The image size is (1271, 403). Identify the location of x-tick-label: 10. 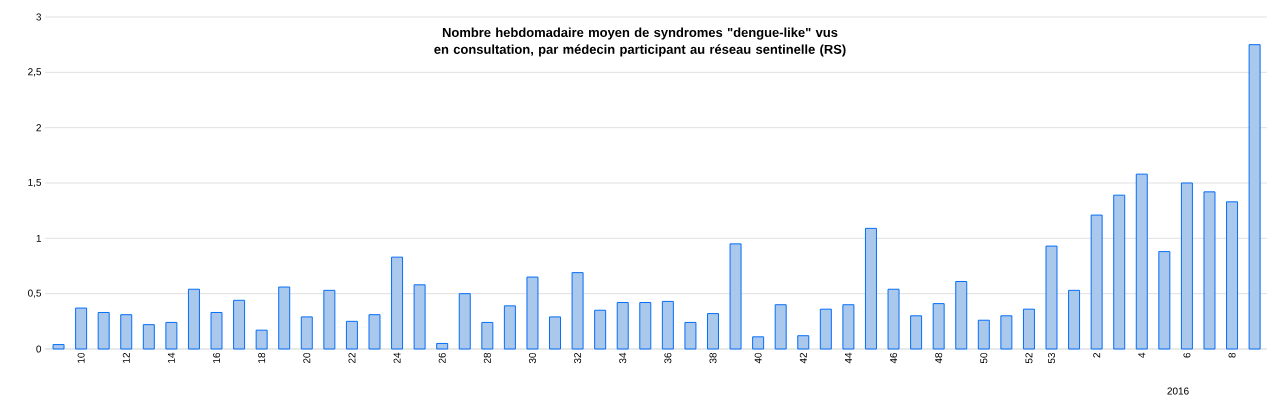
(81, 357).